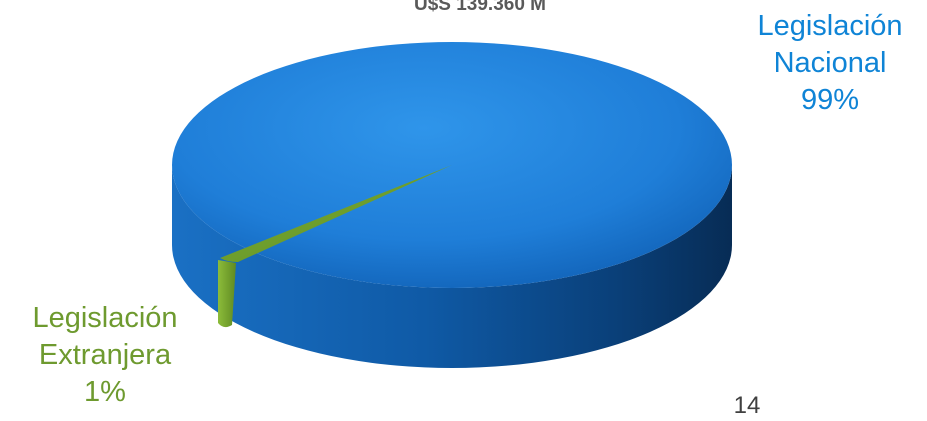  What do you see at coordinates (336, 213) in the screenshot?
I see `pie-slice-extranjera` at bounding box center [336, 213].